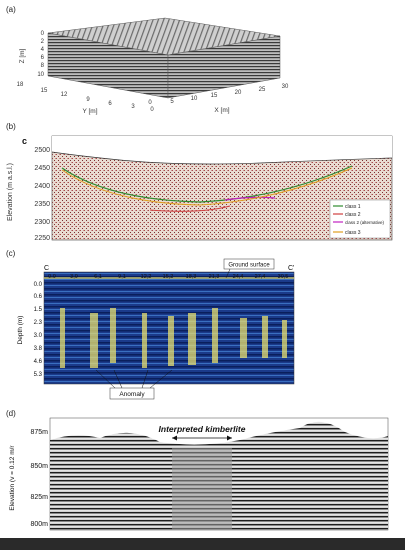 This screenshot has height=550, width=405. Describe the element at coordinates (173, 338) in the screenshot. I see `reflection-columns` at that location.